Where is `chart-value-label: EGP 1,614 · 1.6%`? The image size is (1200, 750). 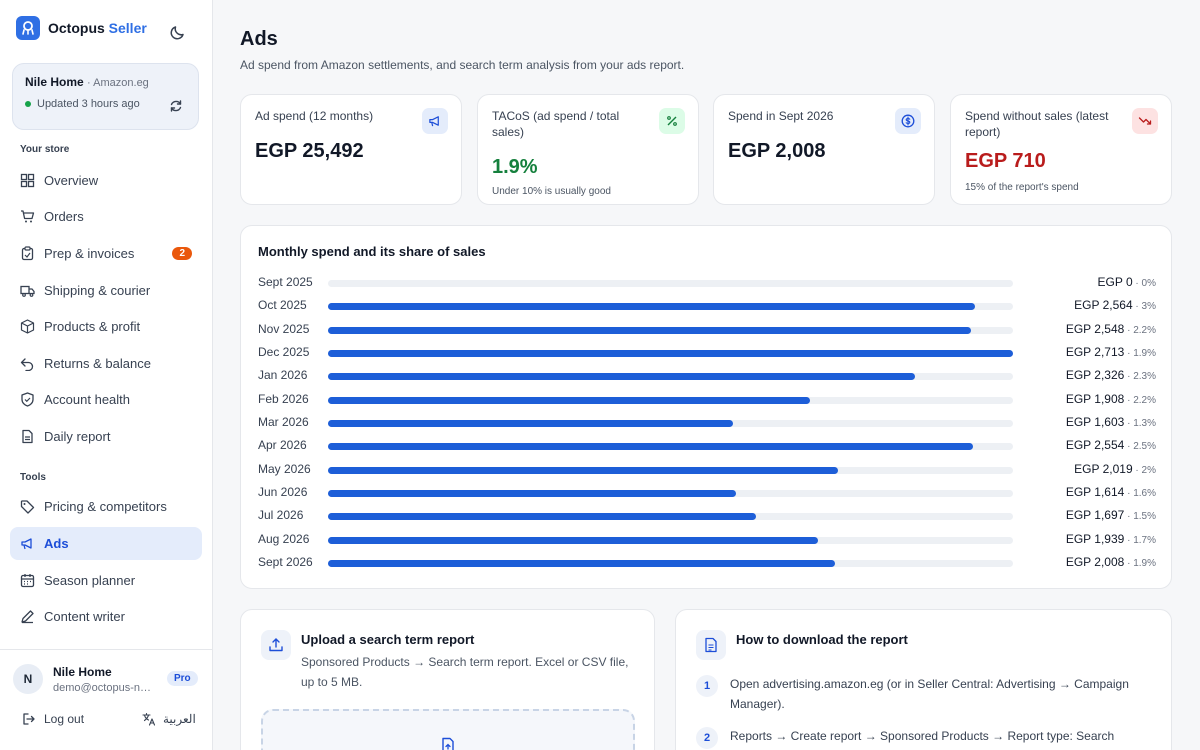 chart-value-label: EGP 1,614 · 1.6% is located at coordinates (1110, 491).